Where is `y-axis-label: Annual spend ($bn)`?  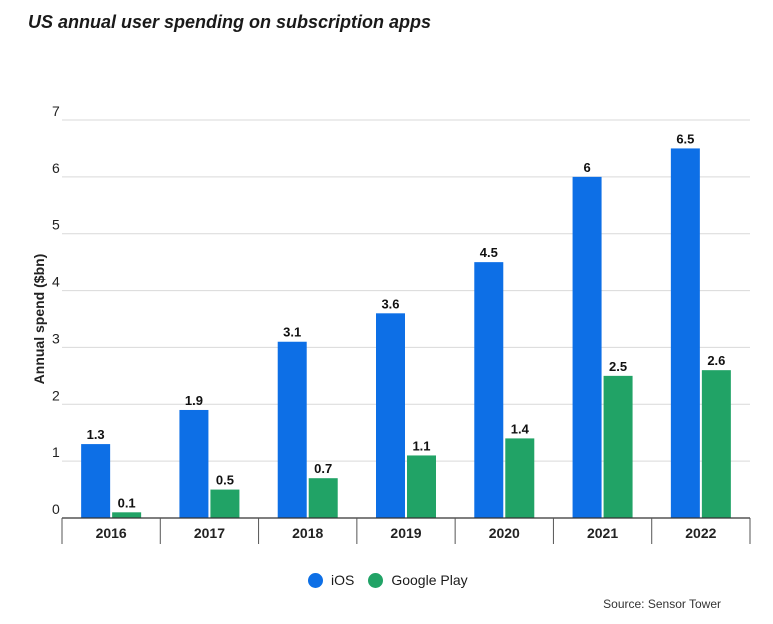
y-axis-label: Annual spend ($bn) is located at coordinates (39, 319).